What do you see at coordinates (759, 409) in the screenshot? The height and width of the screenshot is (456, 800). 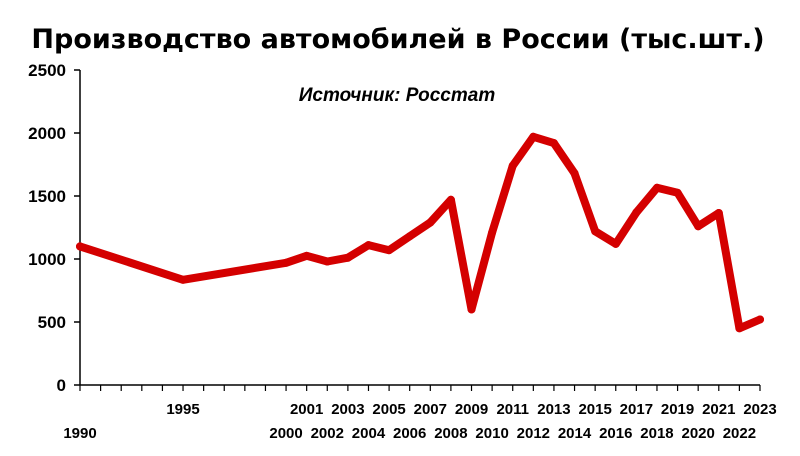 I see `x-tick-label: 2023` at bounding box center [759, 409].